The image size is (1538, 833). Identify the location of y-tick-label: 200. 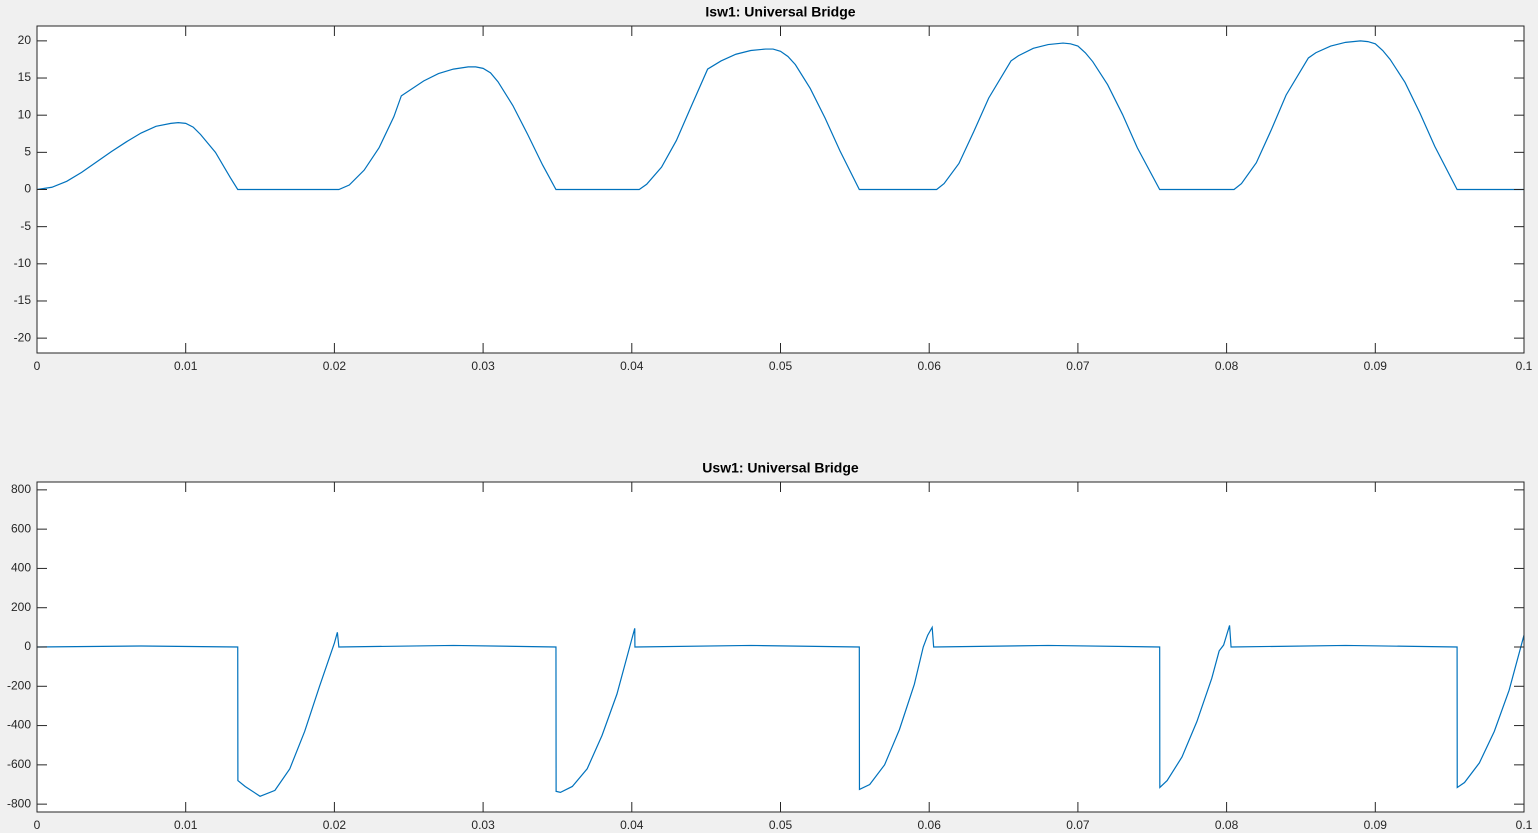
(21, 607).